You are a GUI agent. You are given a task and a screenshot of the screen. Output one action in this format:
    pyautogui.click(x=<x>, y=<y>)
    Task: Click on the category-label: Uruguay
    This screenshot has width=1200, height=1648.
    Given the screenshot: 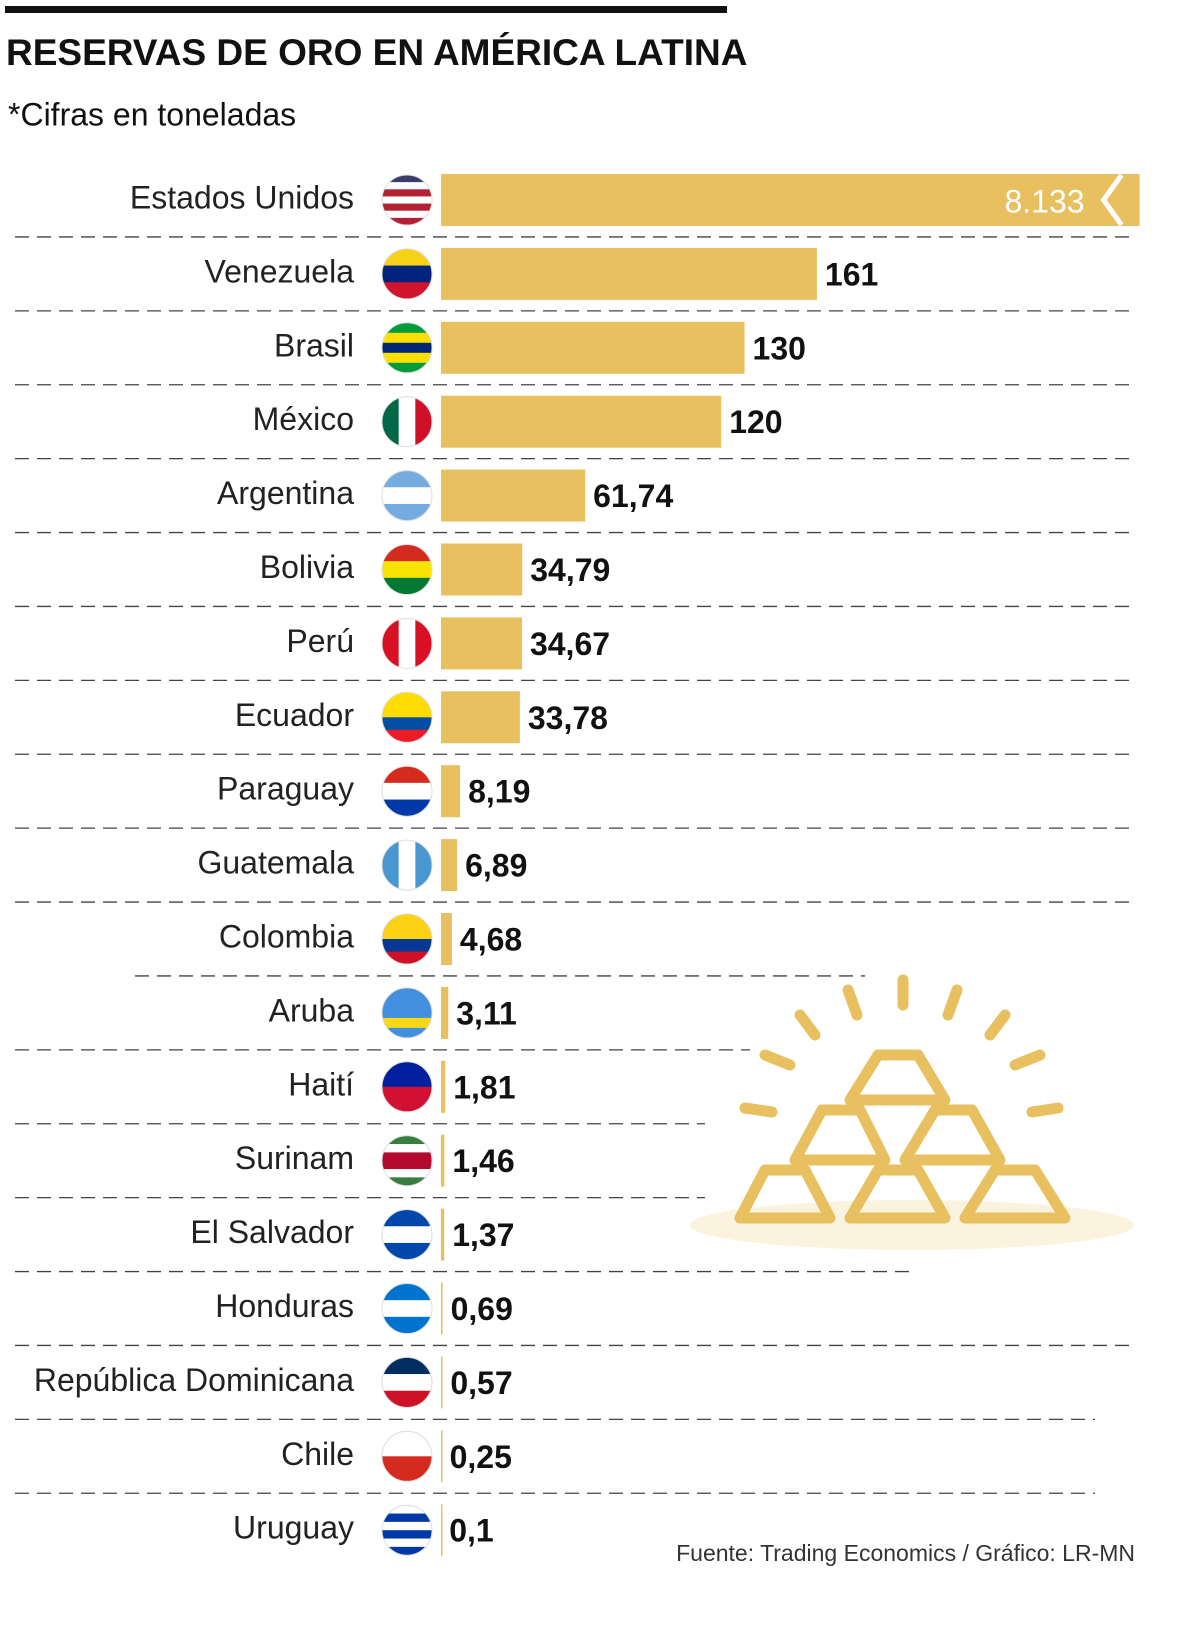 What is the action you would take?
    pyautogui.click(x=293, y=1528)
    